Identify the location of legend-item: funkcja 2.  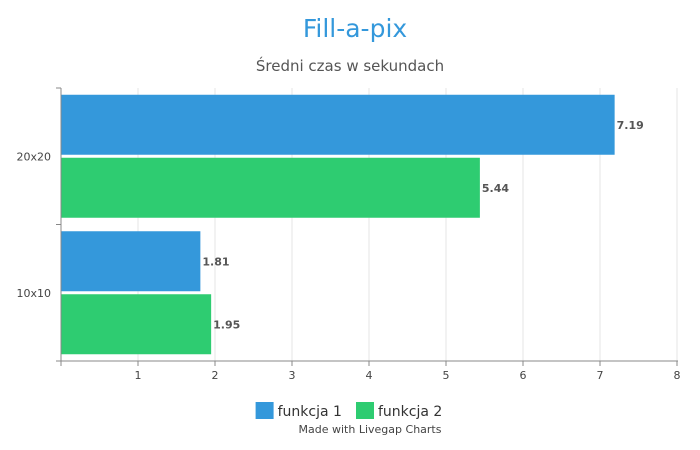
(399, 411).